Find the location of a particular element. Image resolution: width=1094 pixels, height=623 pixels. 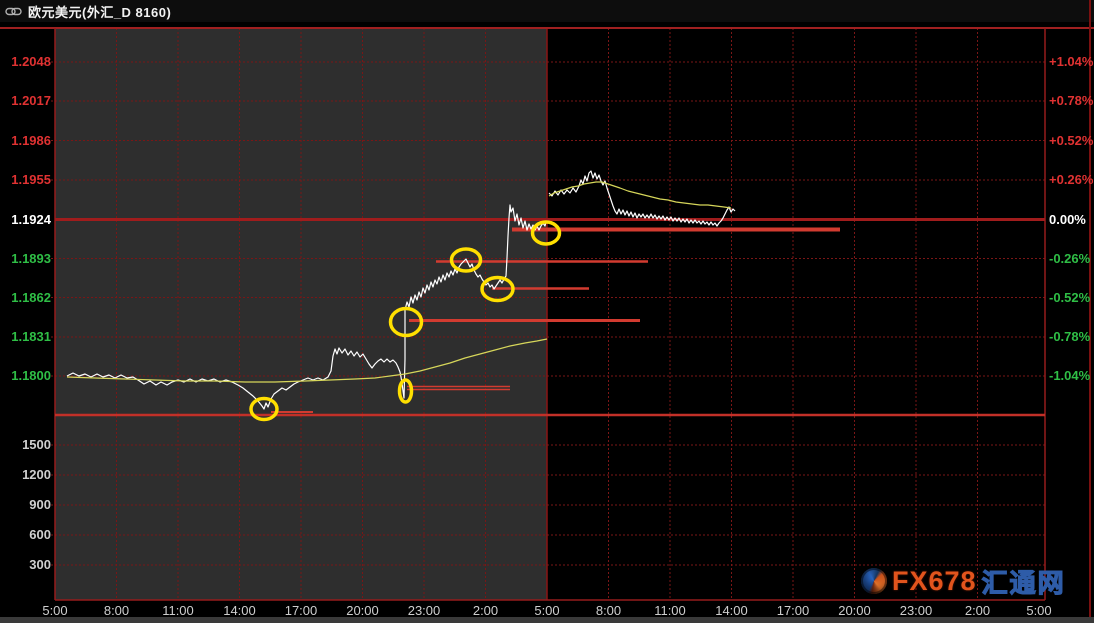

watermark: FX678 汇通网 is located at coordinates (963, 581).